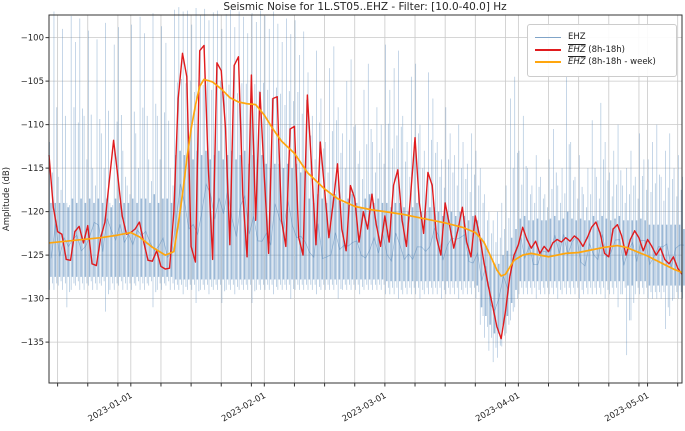 This screenshot has height=431, width=685. What do you see at coordinates (548, 62) in the screenshot?
I see `ehz-weekly-line-swatch` at bounding box center [548, 62].